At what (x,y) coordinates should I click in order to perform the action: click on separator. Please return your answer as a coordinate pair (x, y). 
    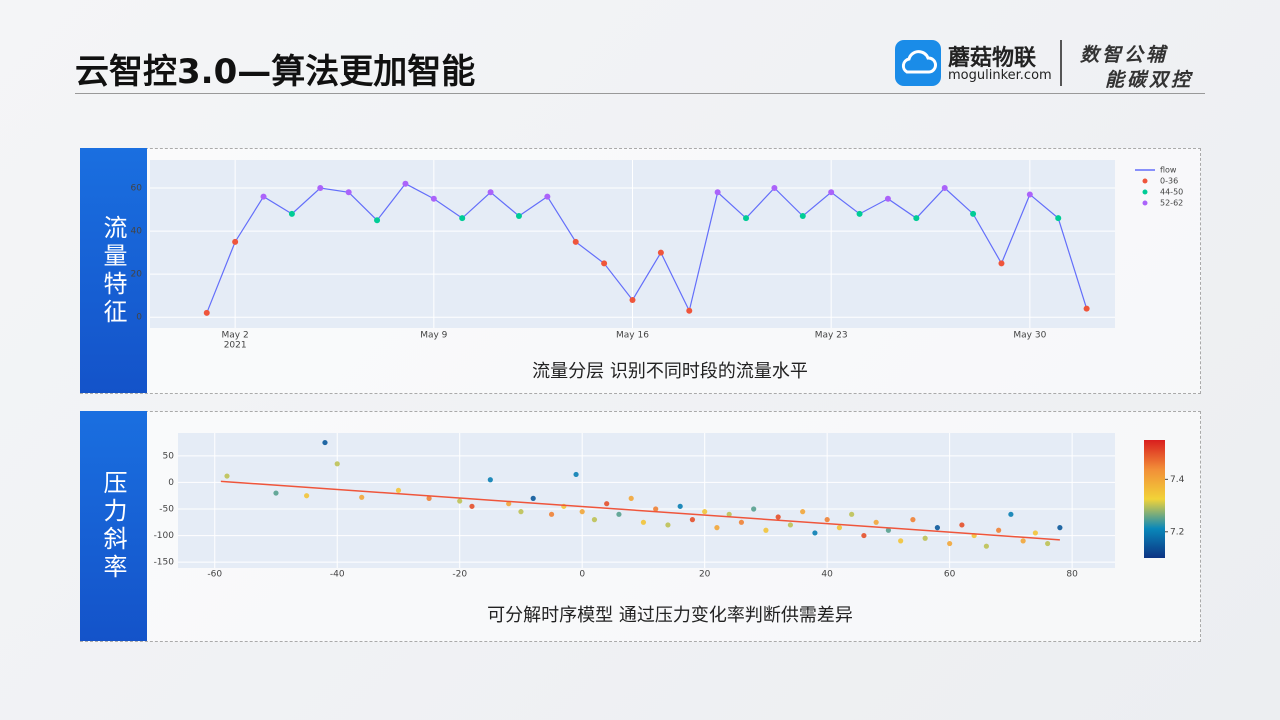
    Looking at the image, I should click on (1061, 63).